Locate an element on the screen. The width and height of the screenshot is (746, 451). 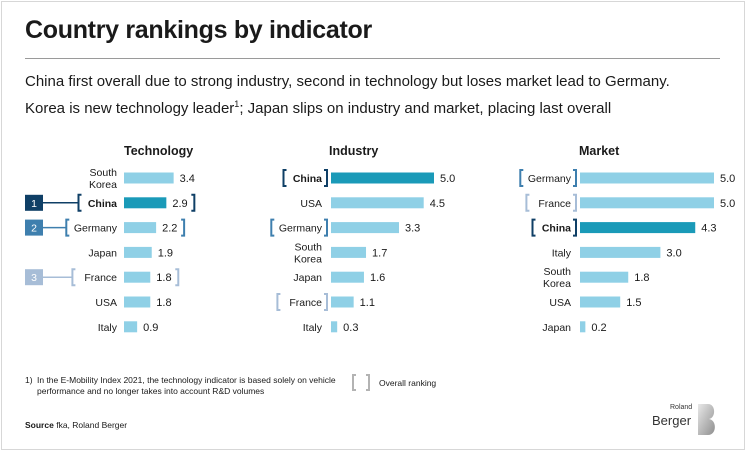
category-label-technology-2: Germany is located at coordinates (96, 229).